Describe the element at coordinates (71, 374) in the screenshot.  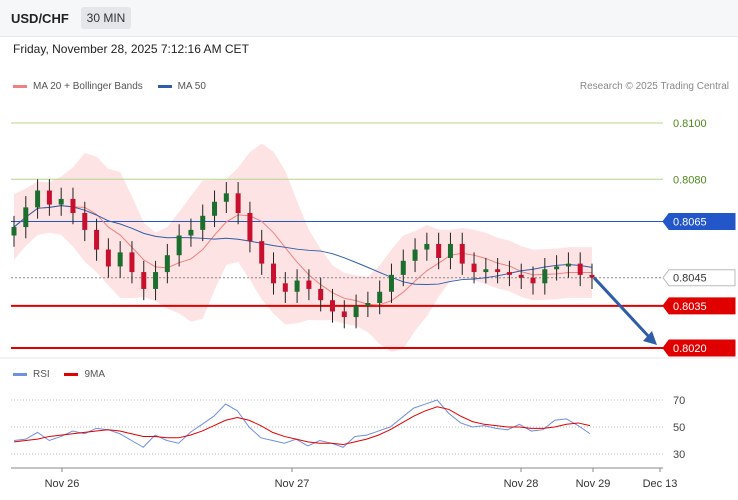
I see `ma9-swatch` at that location.